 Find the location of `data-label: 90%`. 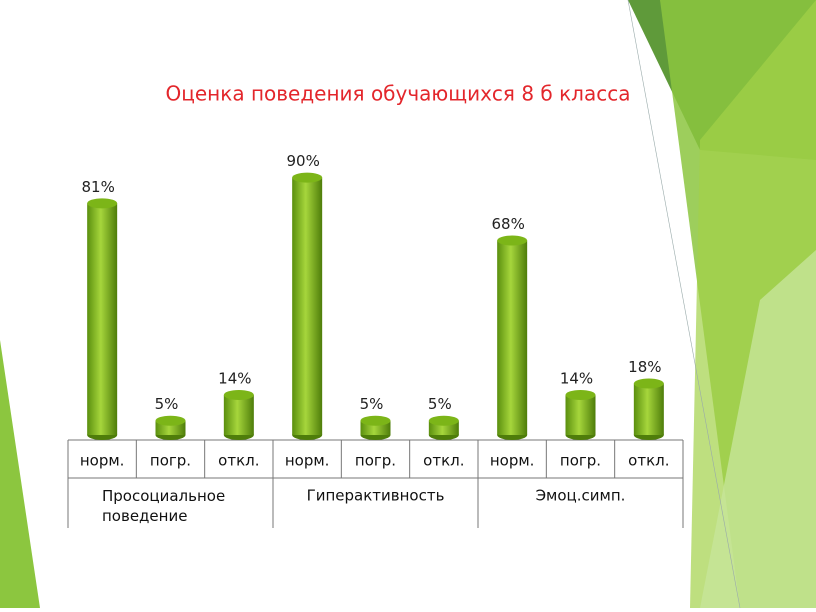

data-label: 90% is located at coordinates (302, 161).